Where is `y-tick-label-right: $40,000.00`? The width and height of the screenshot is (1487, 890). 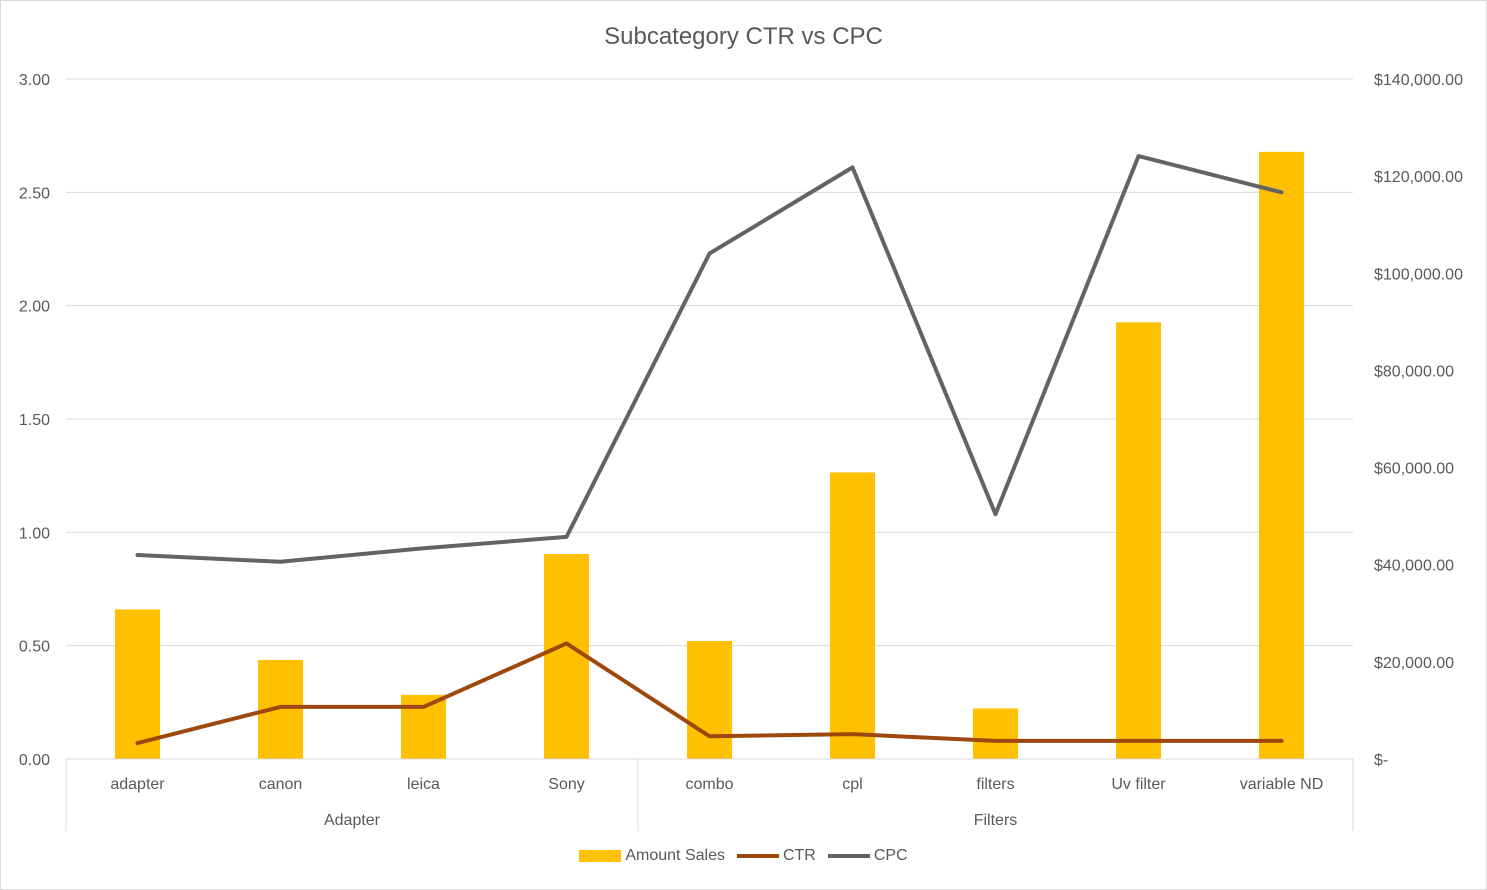 y-tick-label-right: $40,000.00 is located at coordinates (1414, 566).